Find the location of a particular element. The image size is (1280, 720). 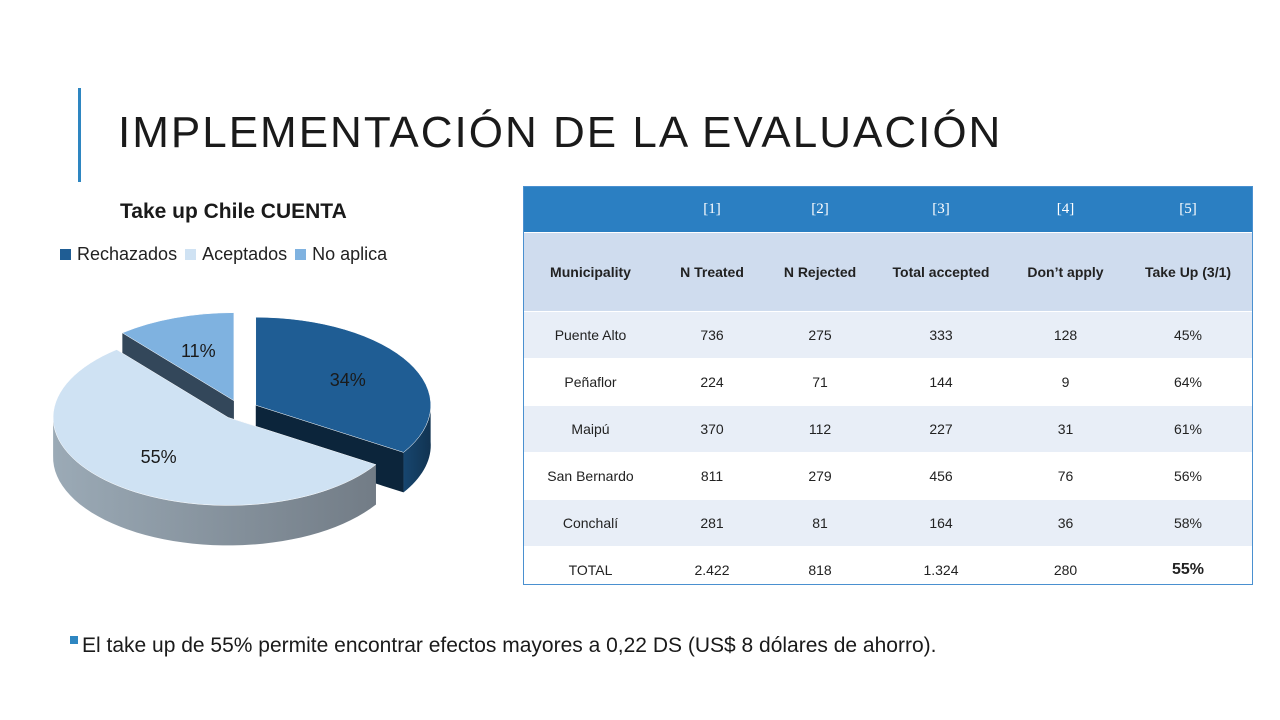

legend-item-aceptados: Aceptados is located at coordinates (236, 254).